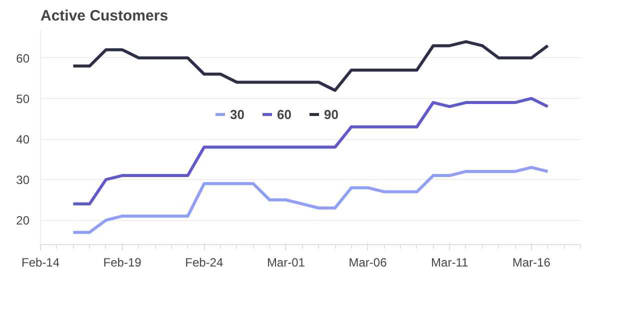 The width and height of the screenshot is (617, 312). I want to click on y-tick-label: 50, so click(23, 99).